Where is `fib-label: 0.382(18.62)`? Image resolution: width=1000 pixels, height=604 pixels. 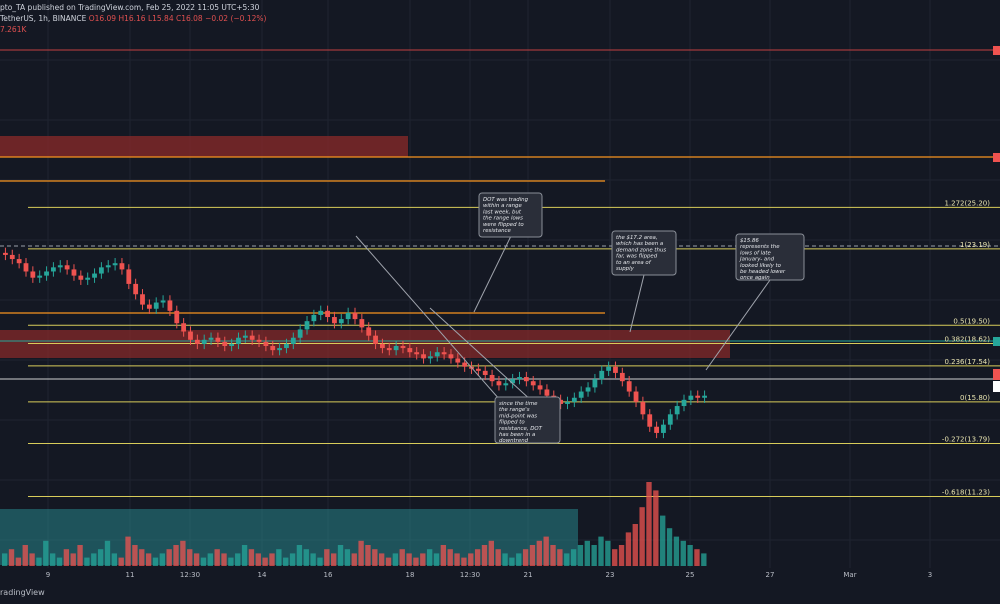
fib-label: 0.382(18.62) is located at coordinates (967, 340).